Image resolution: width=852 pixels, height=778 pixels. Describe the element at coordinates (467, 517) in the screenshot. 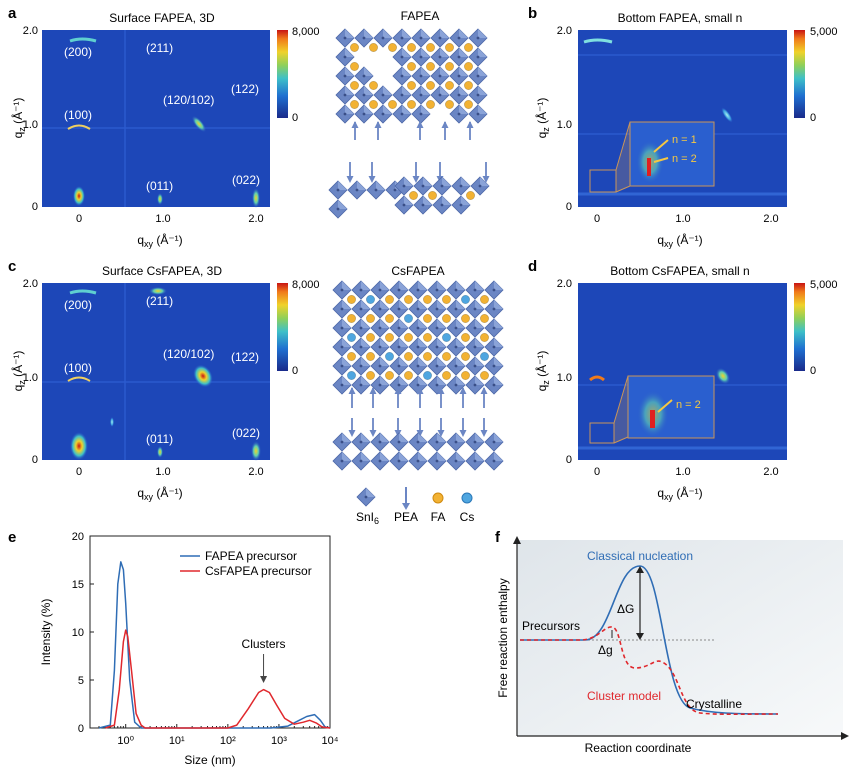

I see `legend-cs: Cs` at that location.